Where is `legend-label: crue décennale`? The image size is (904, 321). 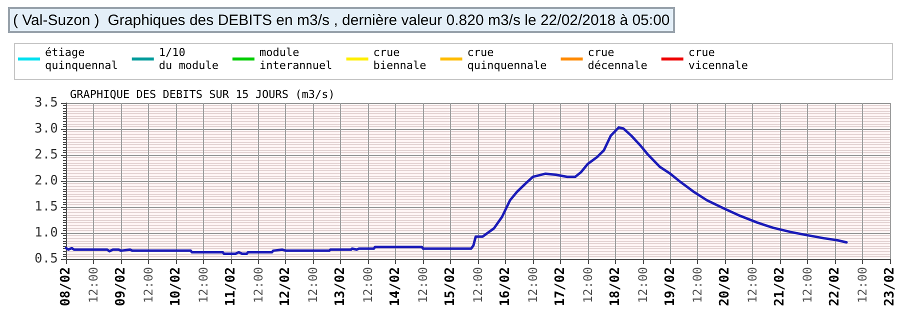 legend-label: crue décennale is located at coordinates (618, 59).